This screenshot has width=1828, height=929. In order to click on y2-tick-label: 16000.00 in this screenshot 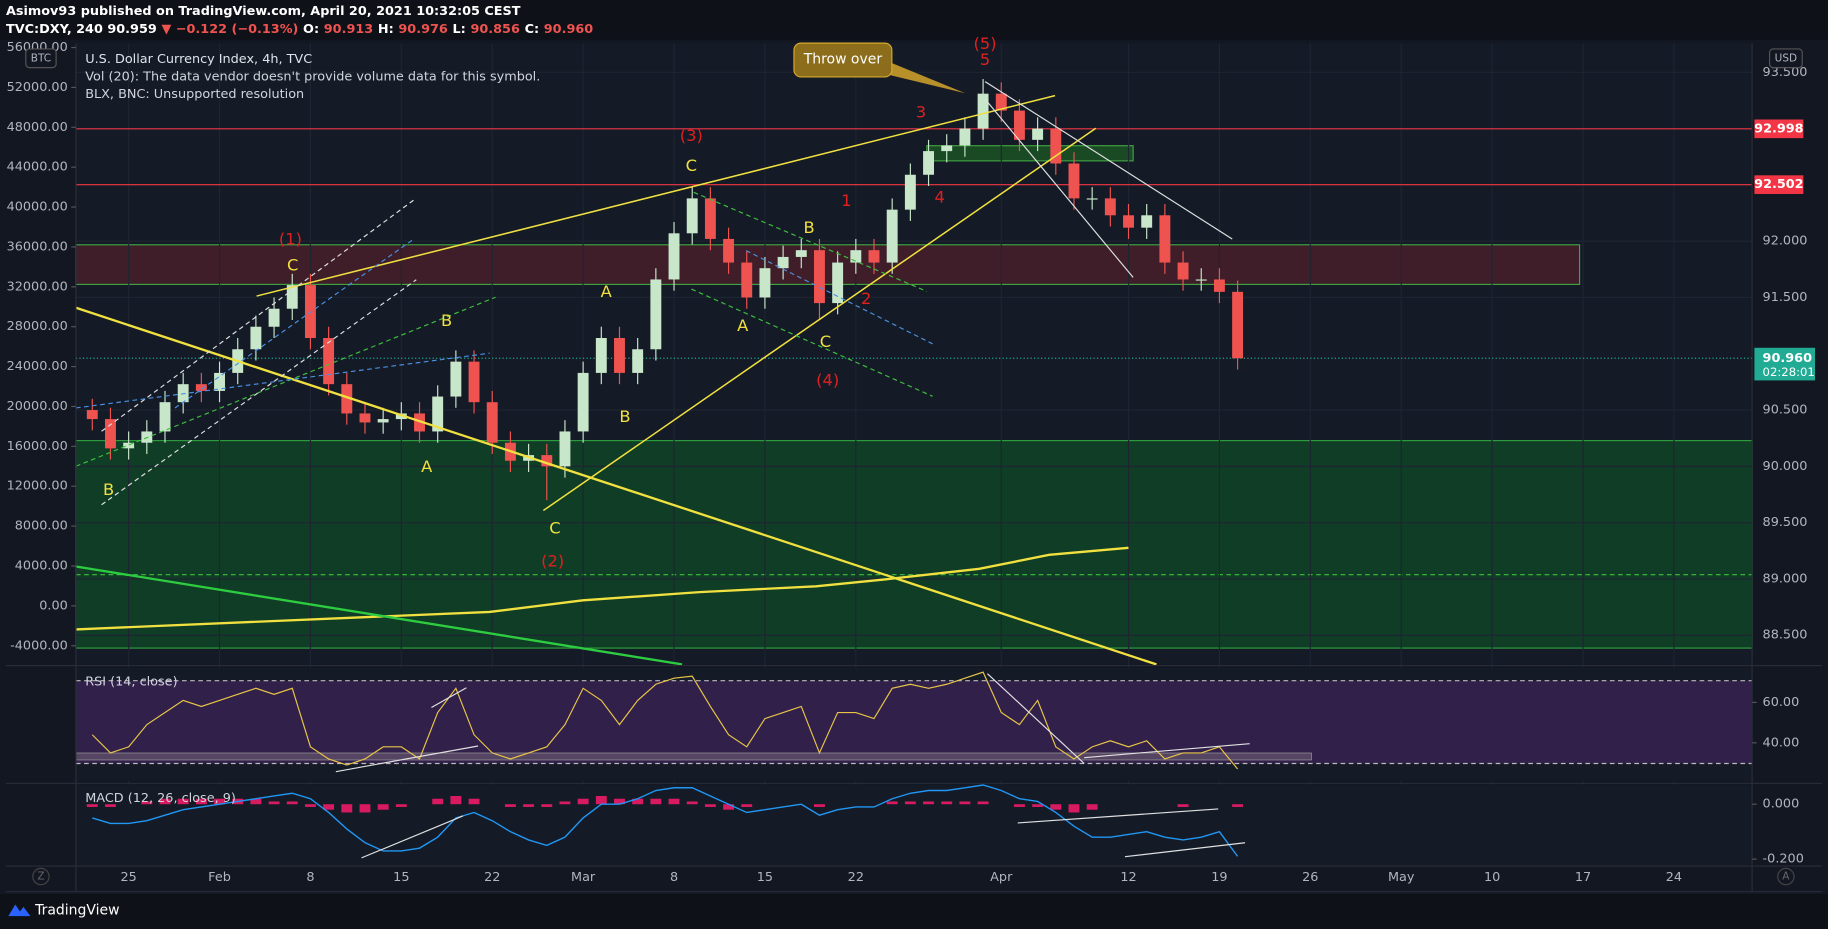, I will do `click(37, 446)`.